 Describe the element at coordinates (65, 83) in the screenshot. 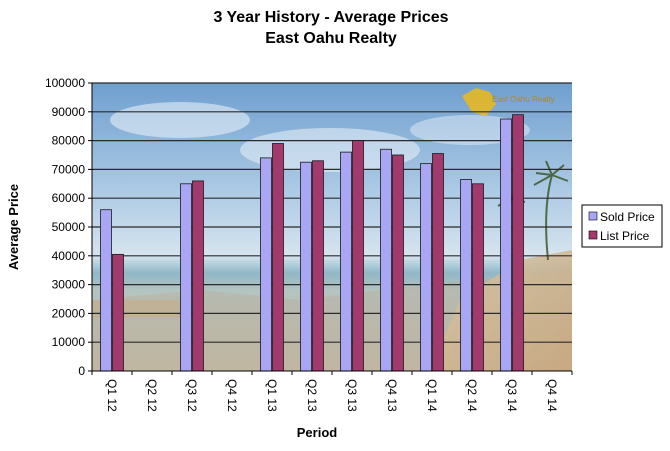

I see `y-tick-label: 100000` at that location.